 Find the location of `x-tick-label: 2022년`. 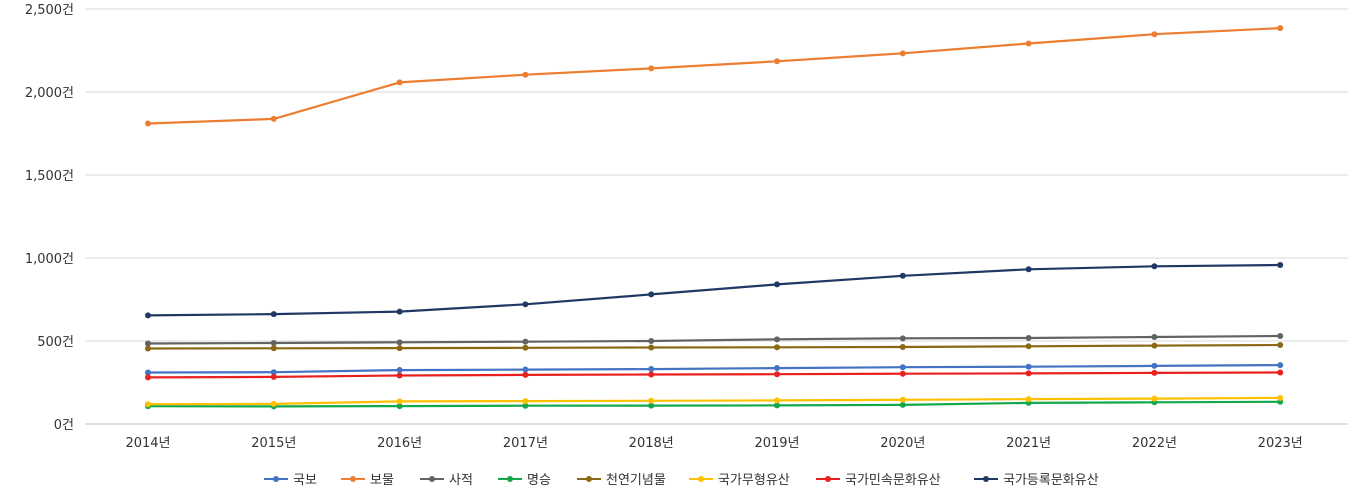

x-tick-label: 2022년 is located at coordinates (1154, 443).